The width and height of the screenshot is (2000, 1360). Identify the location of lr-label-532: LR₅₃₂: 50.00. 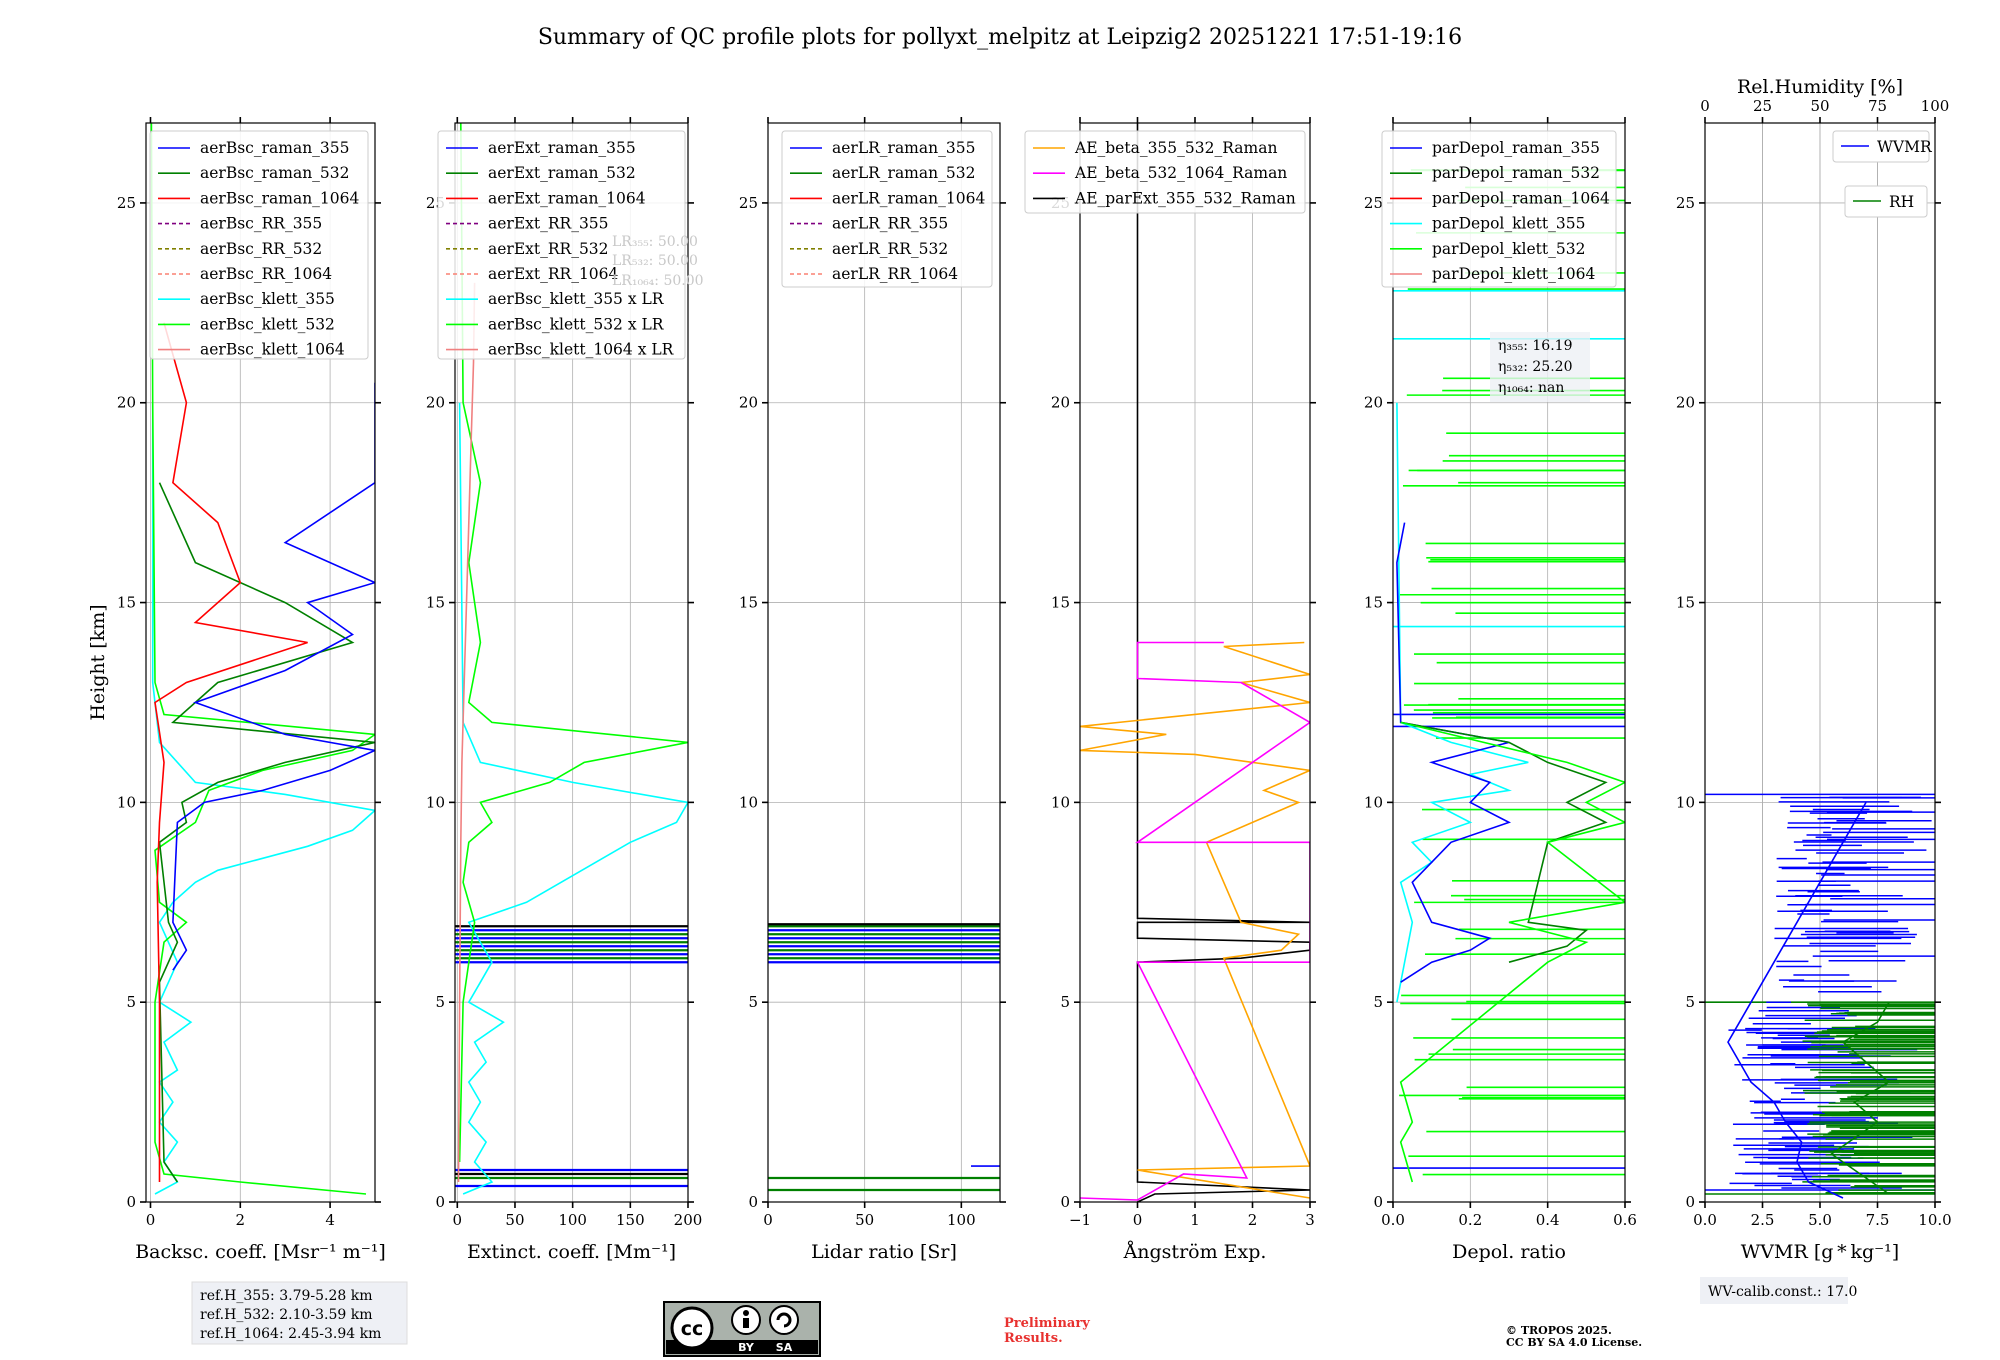
(655, 261).